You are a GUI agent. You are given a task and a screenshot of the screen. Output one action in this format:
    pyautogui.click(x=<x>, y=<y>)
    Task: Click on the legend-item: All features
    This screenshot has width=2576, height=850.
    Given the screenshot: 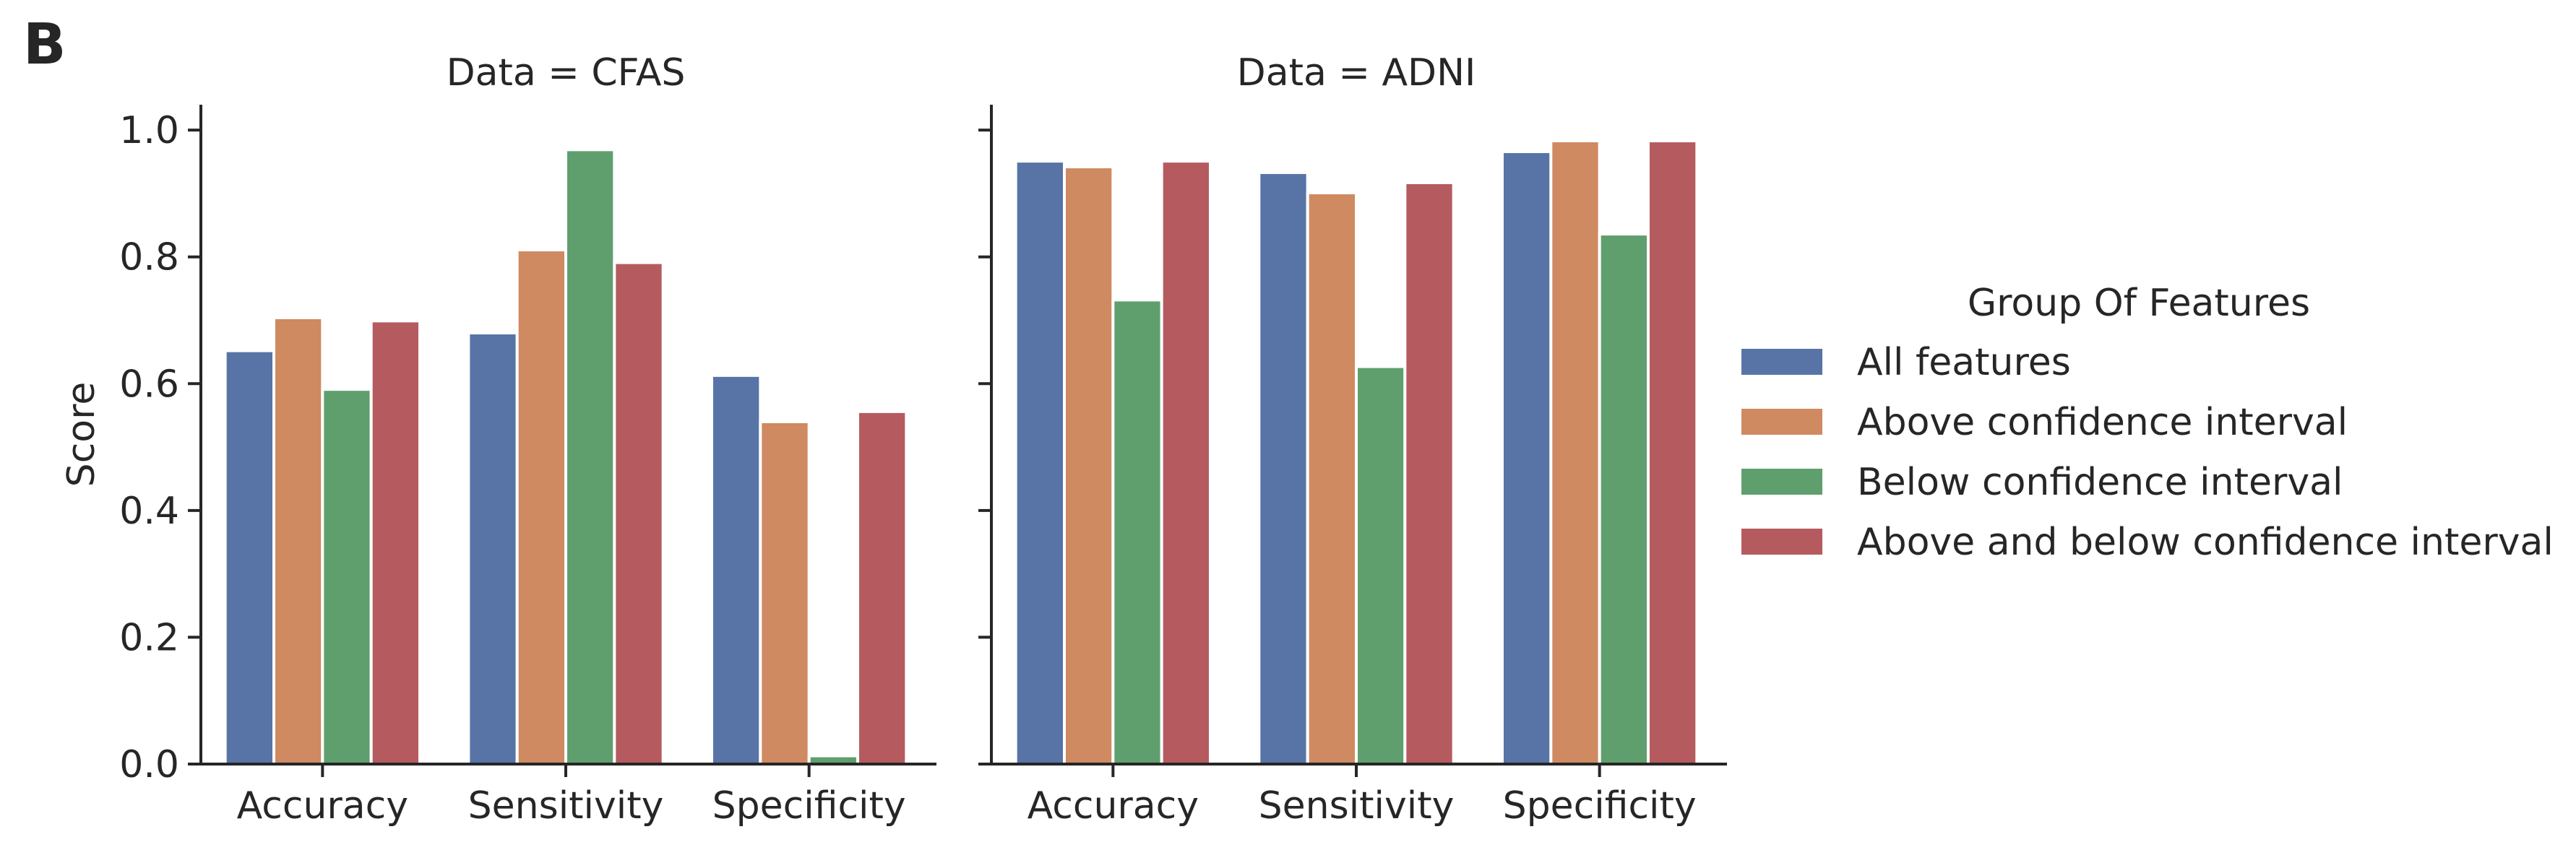 What is the action you would take?
    pyautogui.click(x=1906, y=362)
    